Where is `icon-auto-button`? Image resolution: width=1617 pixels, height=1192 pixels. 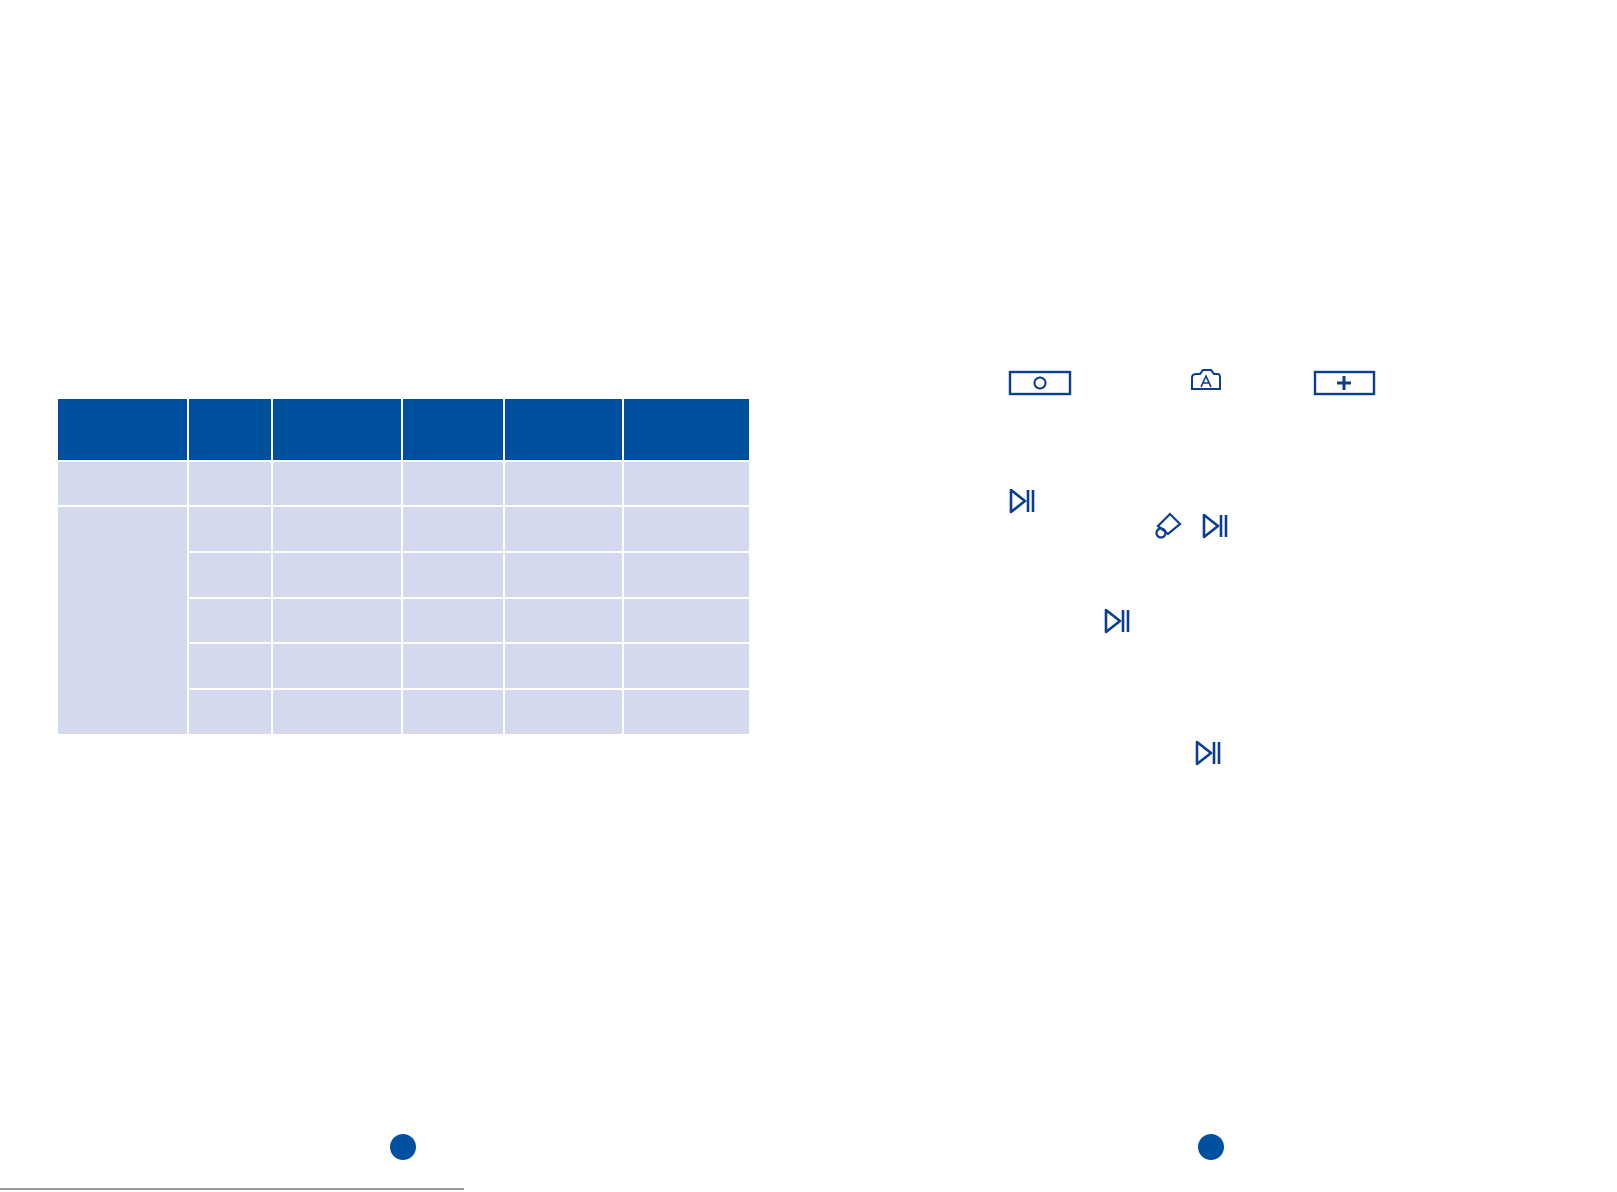 icon-auto-button is located at coordinates (1040, 383).